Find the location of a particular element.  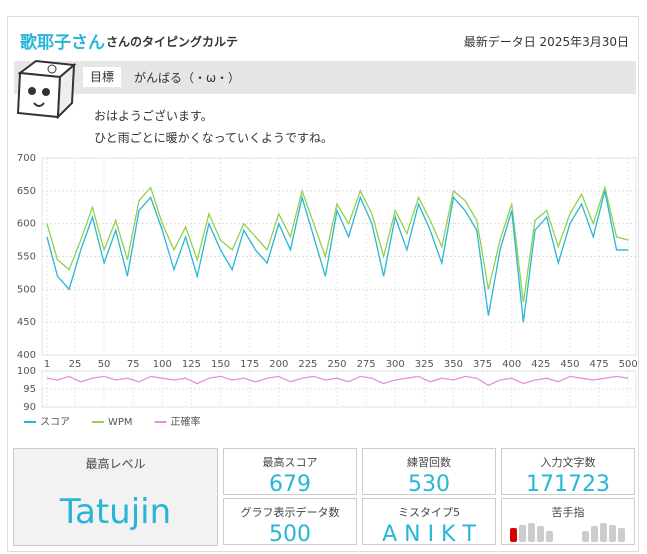

goal-text: がんばる（・ω・） is located at coordinates (187, 78).